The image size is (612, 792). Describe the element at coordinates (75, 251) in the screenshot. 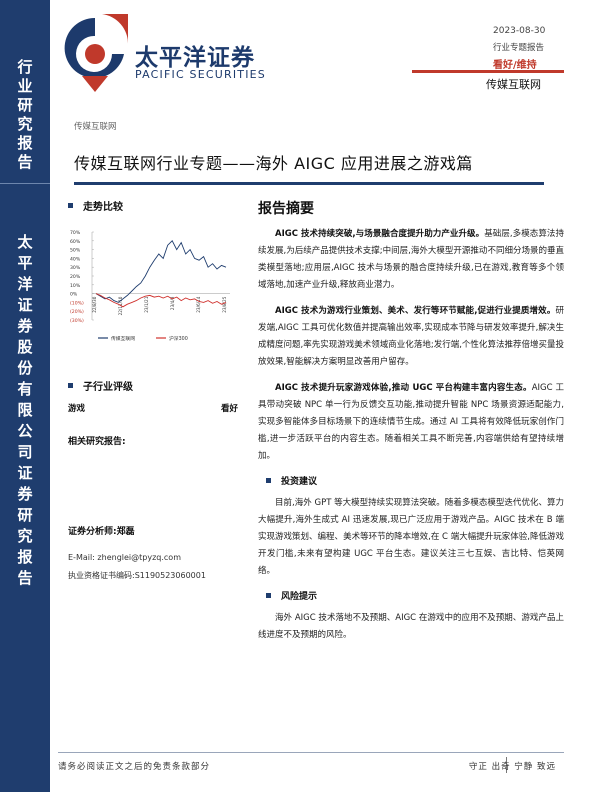

I see `y-tick-label: 50%` at that location.